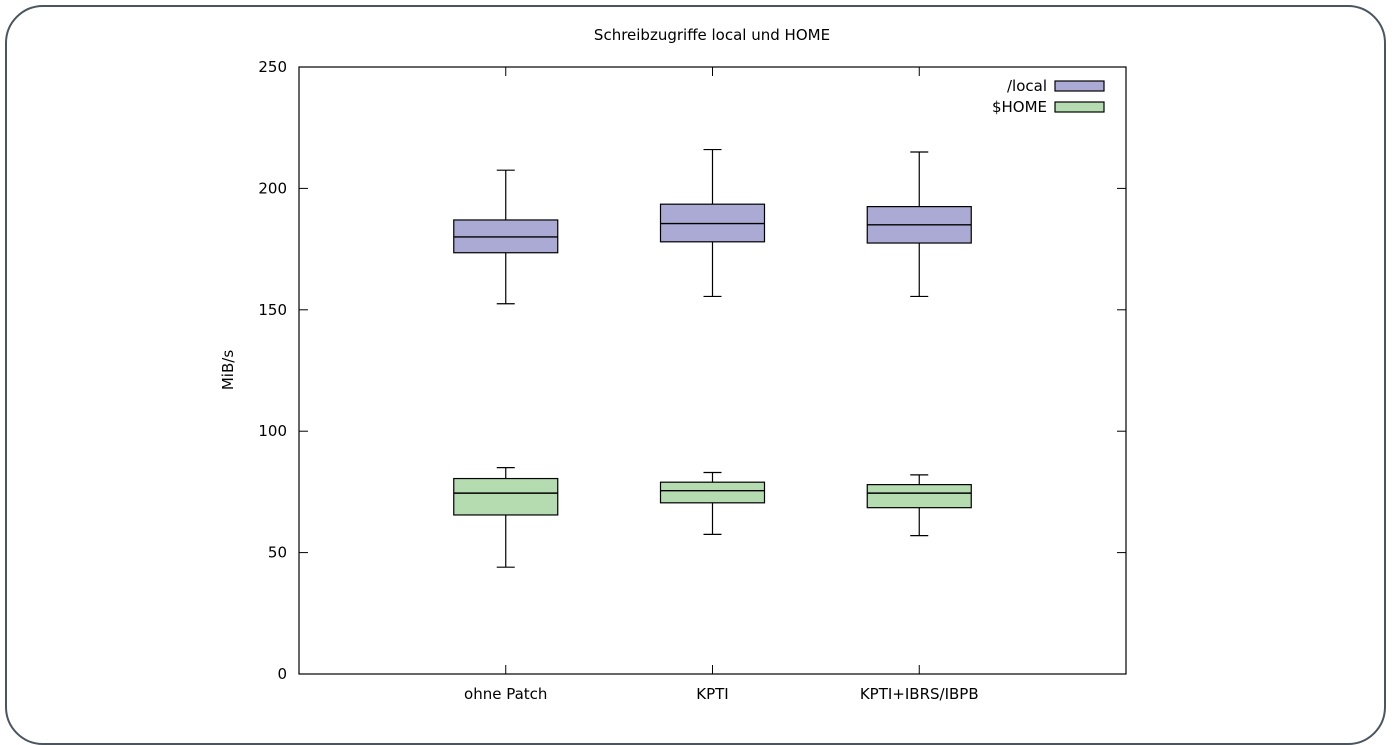 The height and width of the screenshot is (745, 1393). I want to click on legend-label: /local, so click(1027, 86).